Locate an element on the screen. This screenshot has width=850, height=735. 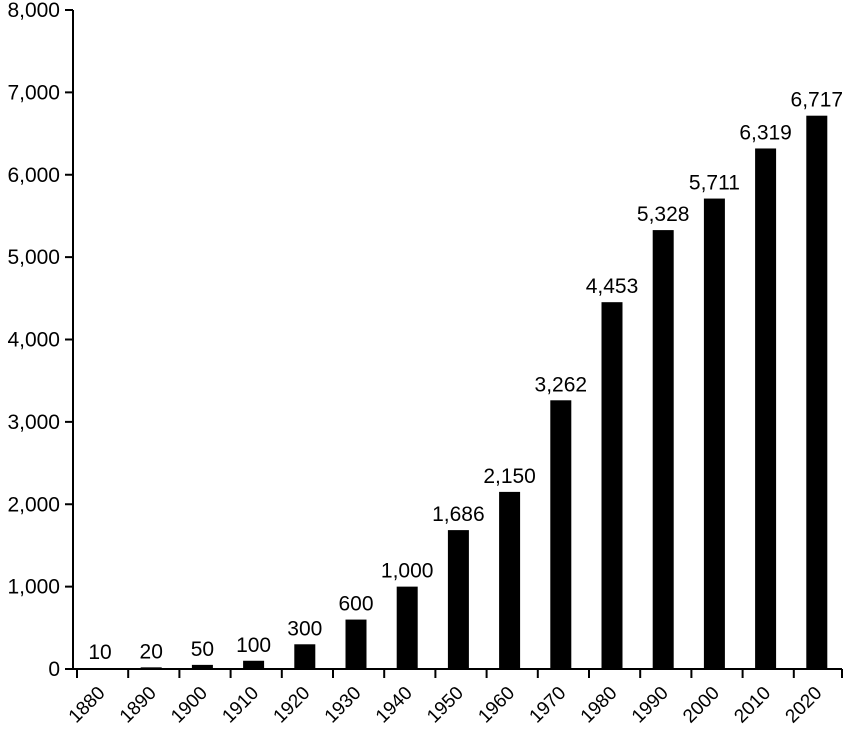
data-label-1920: 300 is located at coordinates (304, 628).